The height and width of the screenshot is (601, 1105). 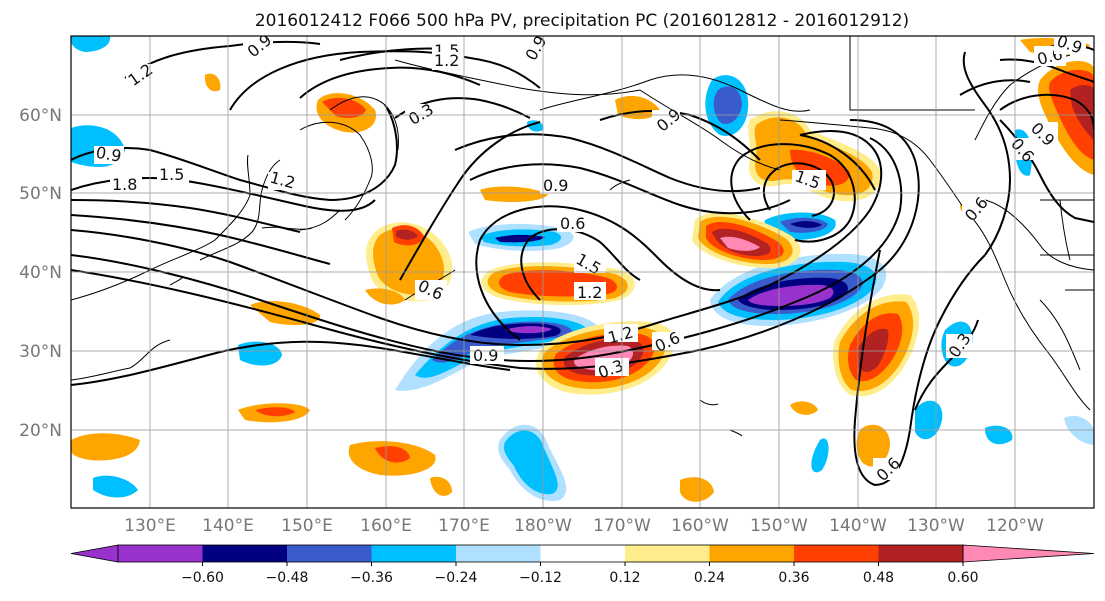 What do you see at coordinates (878, 578) in the screenshot?
I see `colorbar-tick-label: 0.48` at bounding box center [878, 578].